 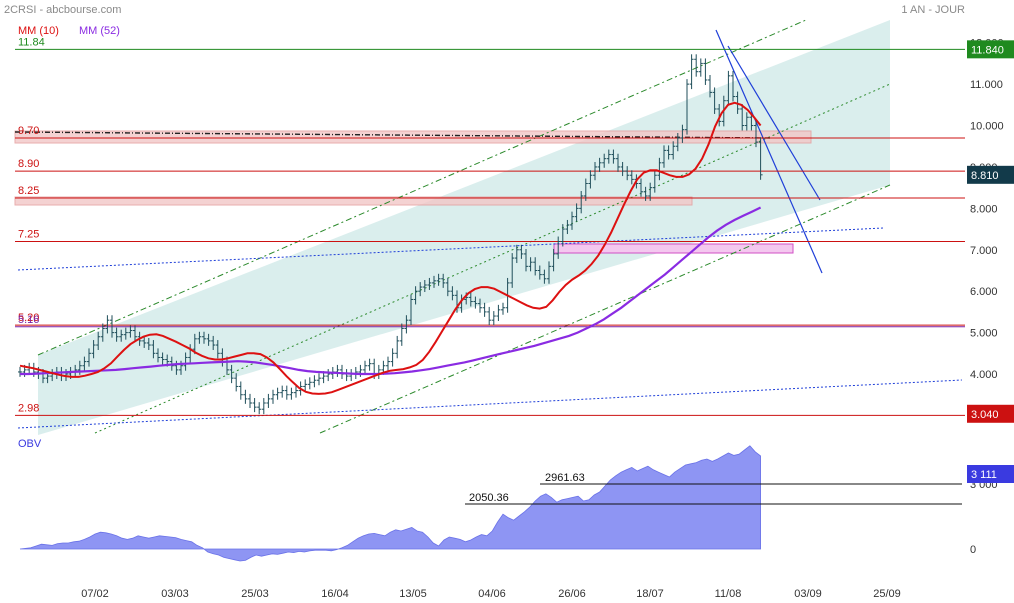 What do you see at coordinates (490, 404) in the screenshot?
I see `trend-line-lower` at bounding box center [490, 404].